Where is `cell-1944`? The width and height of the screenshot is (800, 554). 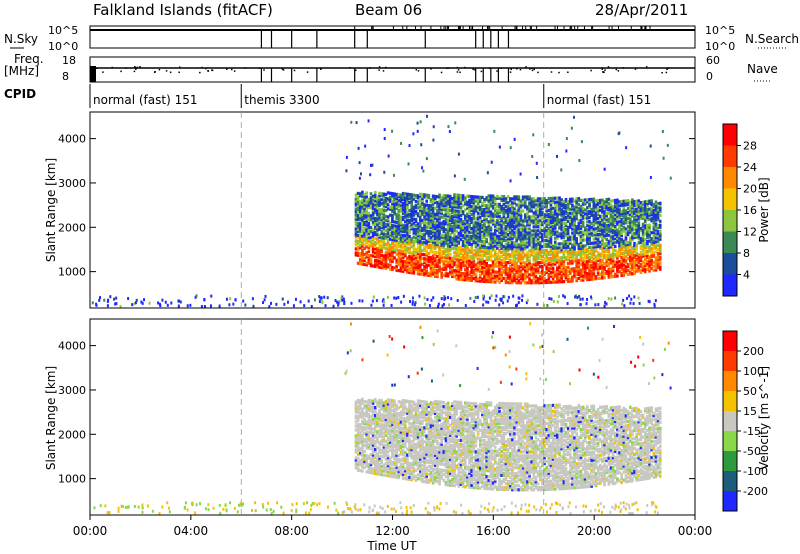
cell-1944 is located at coordinates (478, 281).